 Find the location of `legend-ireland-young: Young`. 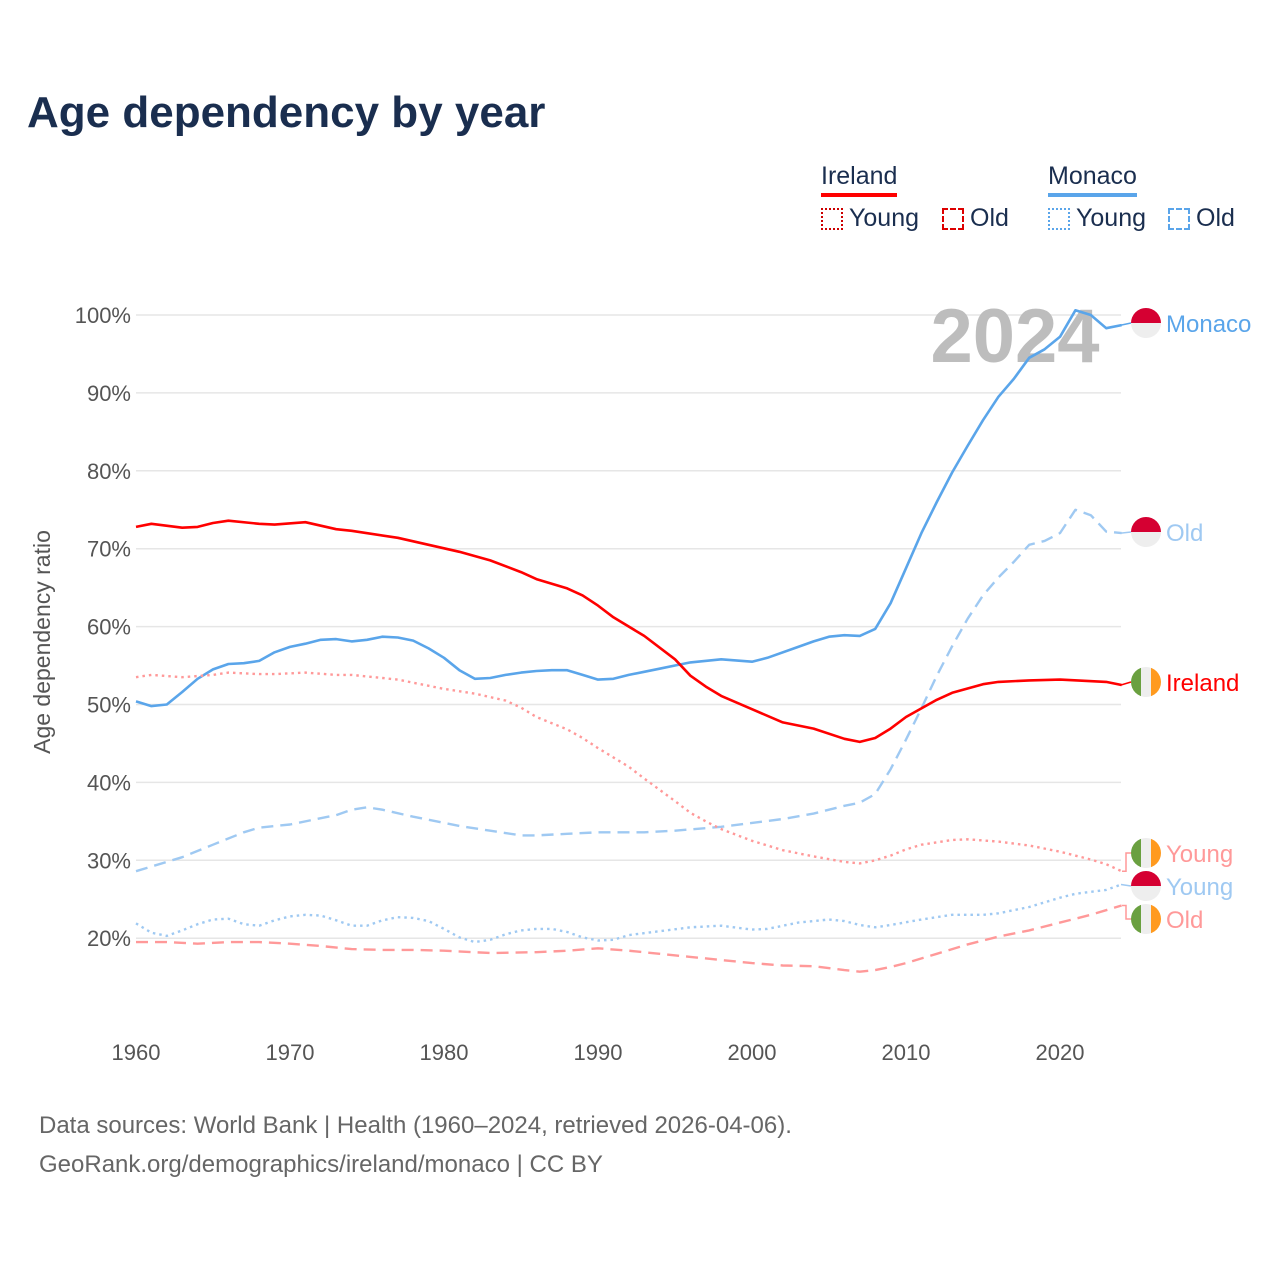

legend-ireland-young: Young is located at coordinates (870, 218).